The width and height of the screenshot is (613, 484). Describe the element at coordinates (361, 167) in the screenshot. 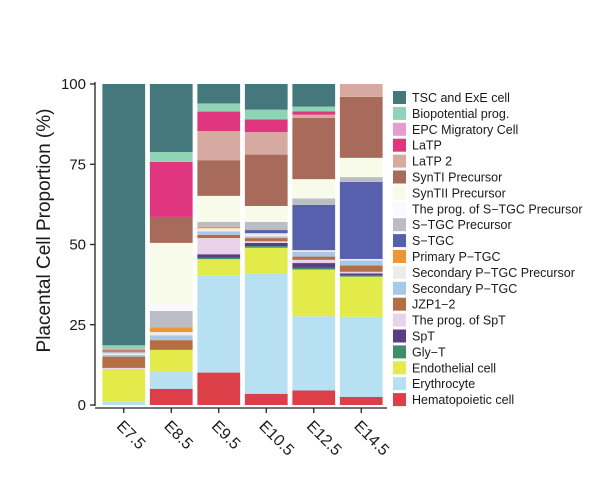

I see `bar-segment-E14.5-13` at that location.